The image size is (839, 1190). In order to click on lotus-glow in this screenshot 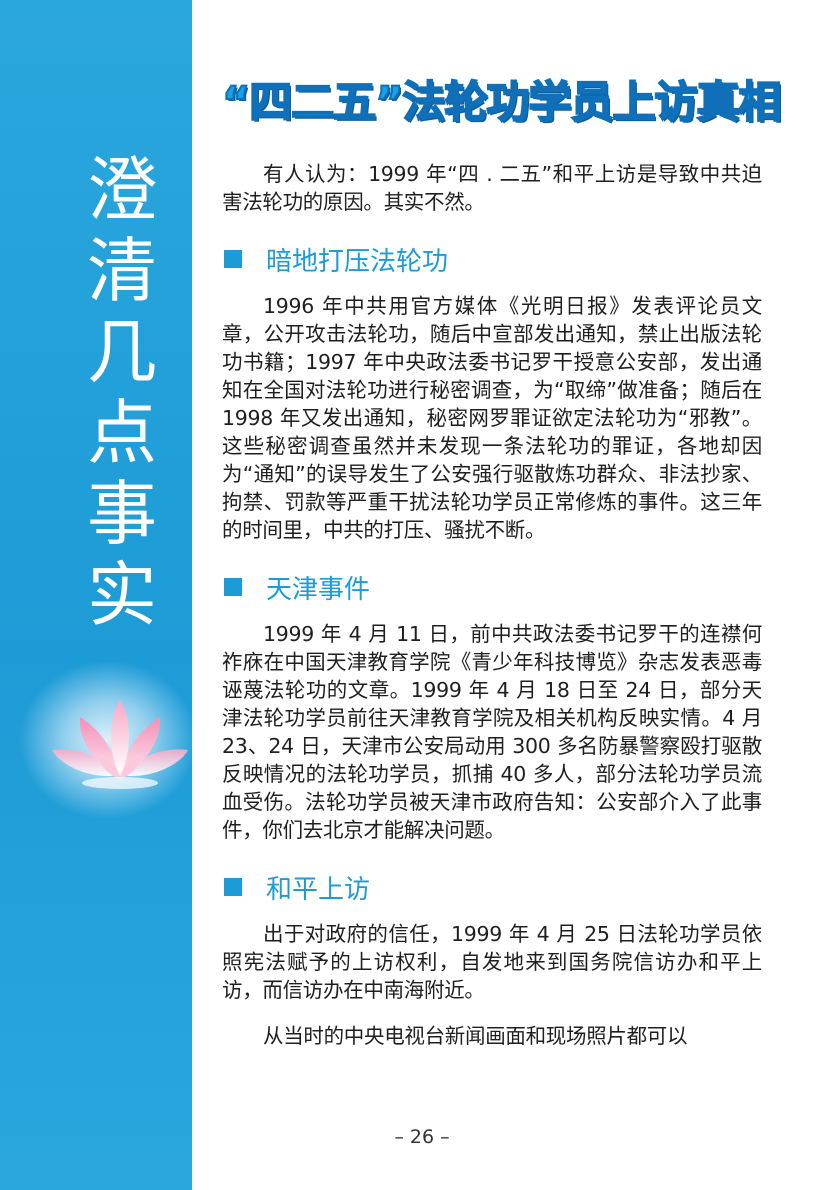, I will do `click(108, 740)`.